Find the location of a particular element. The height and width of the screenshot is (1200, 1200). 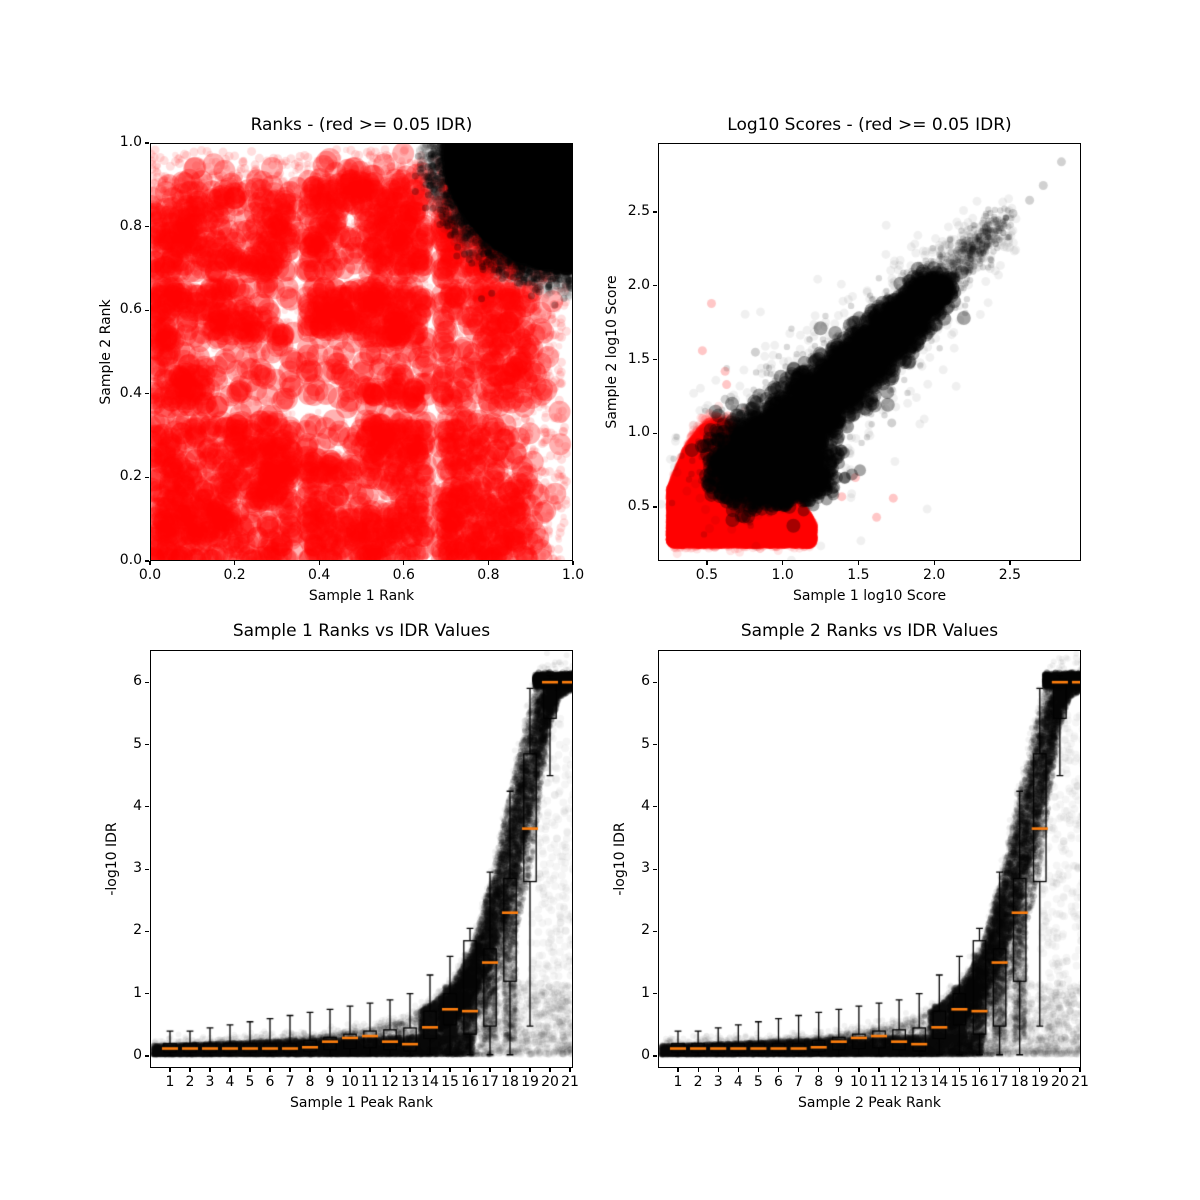

log10_scores-x-tick-label: 1.5 is located at coordinates (858, 575).